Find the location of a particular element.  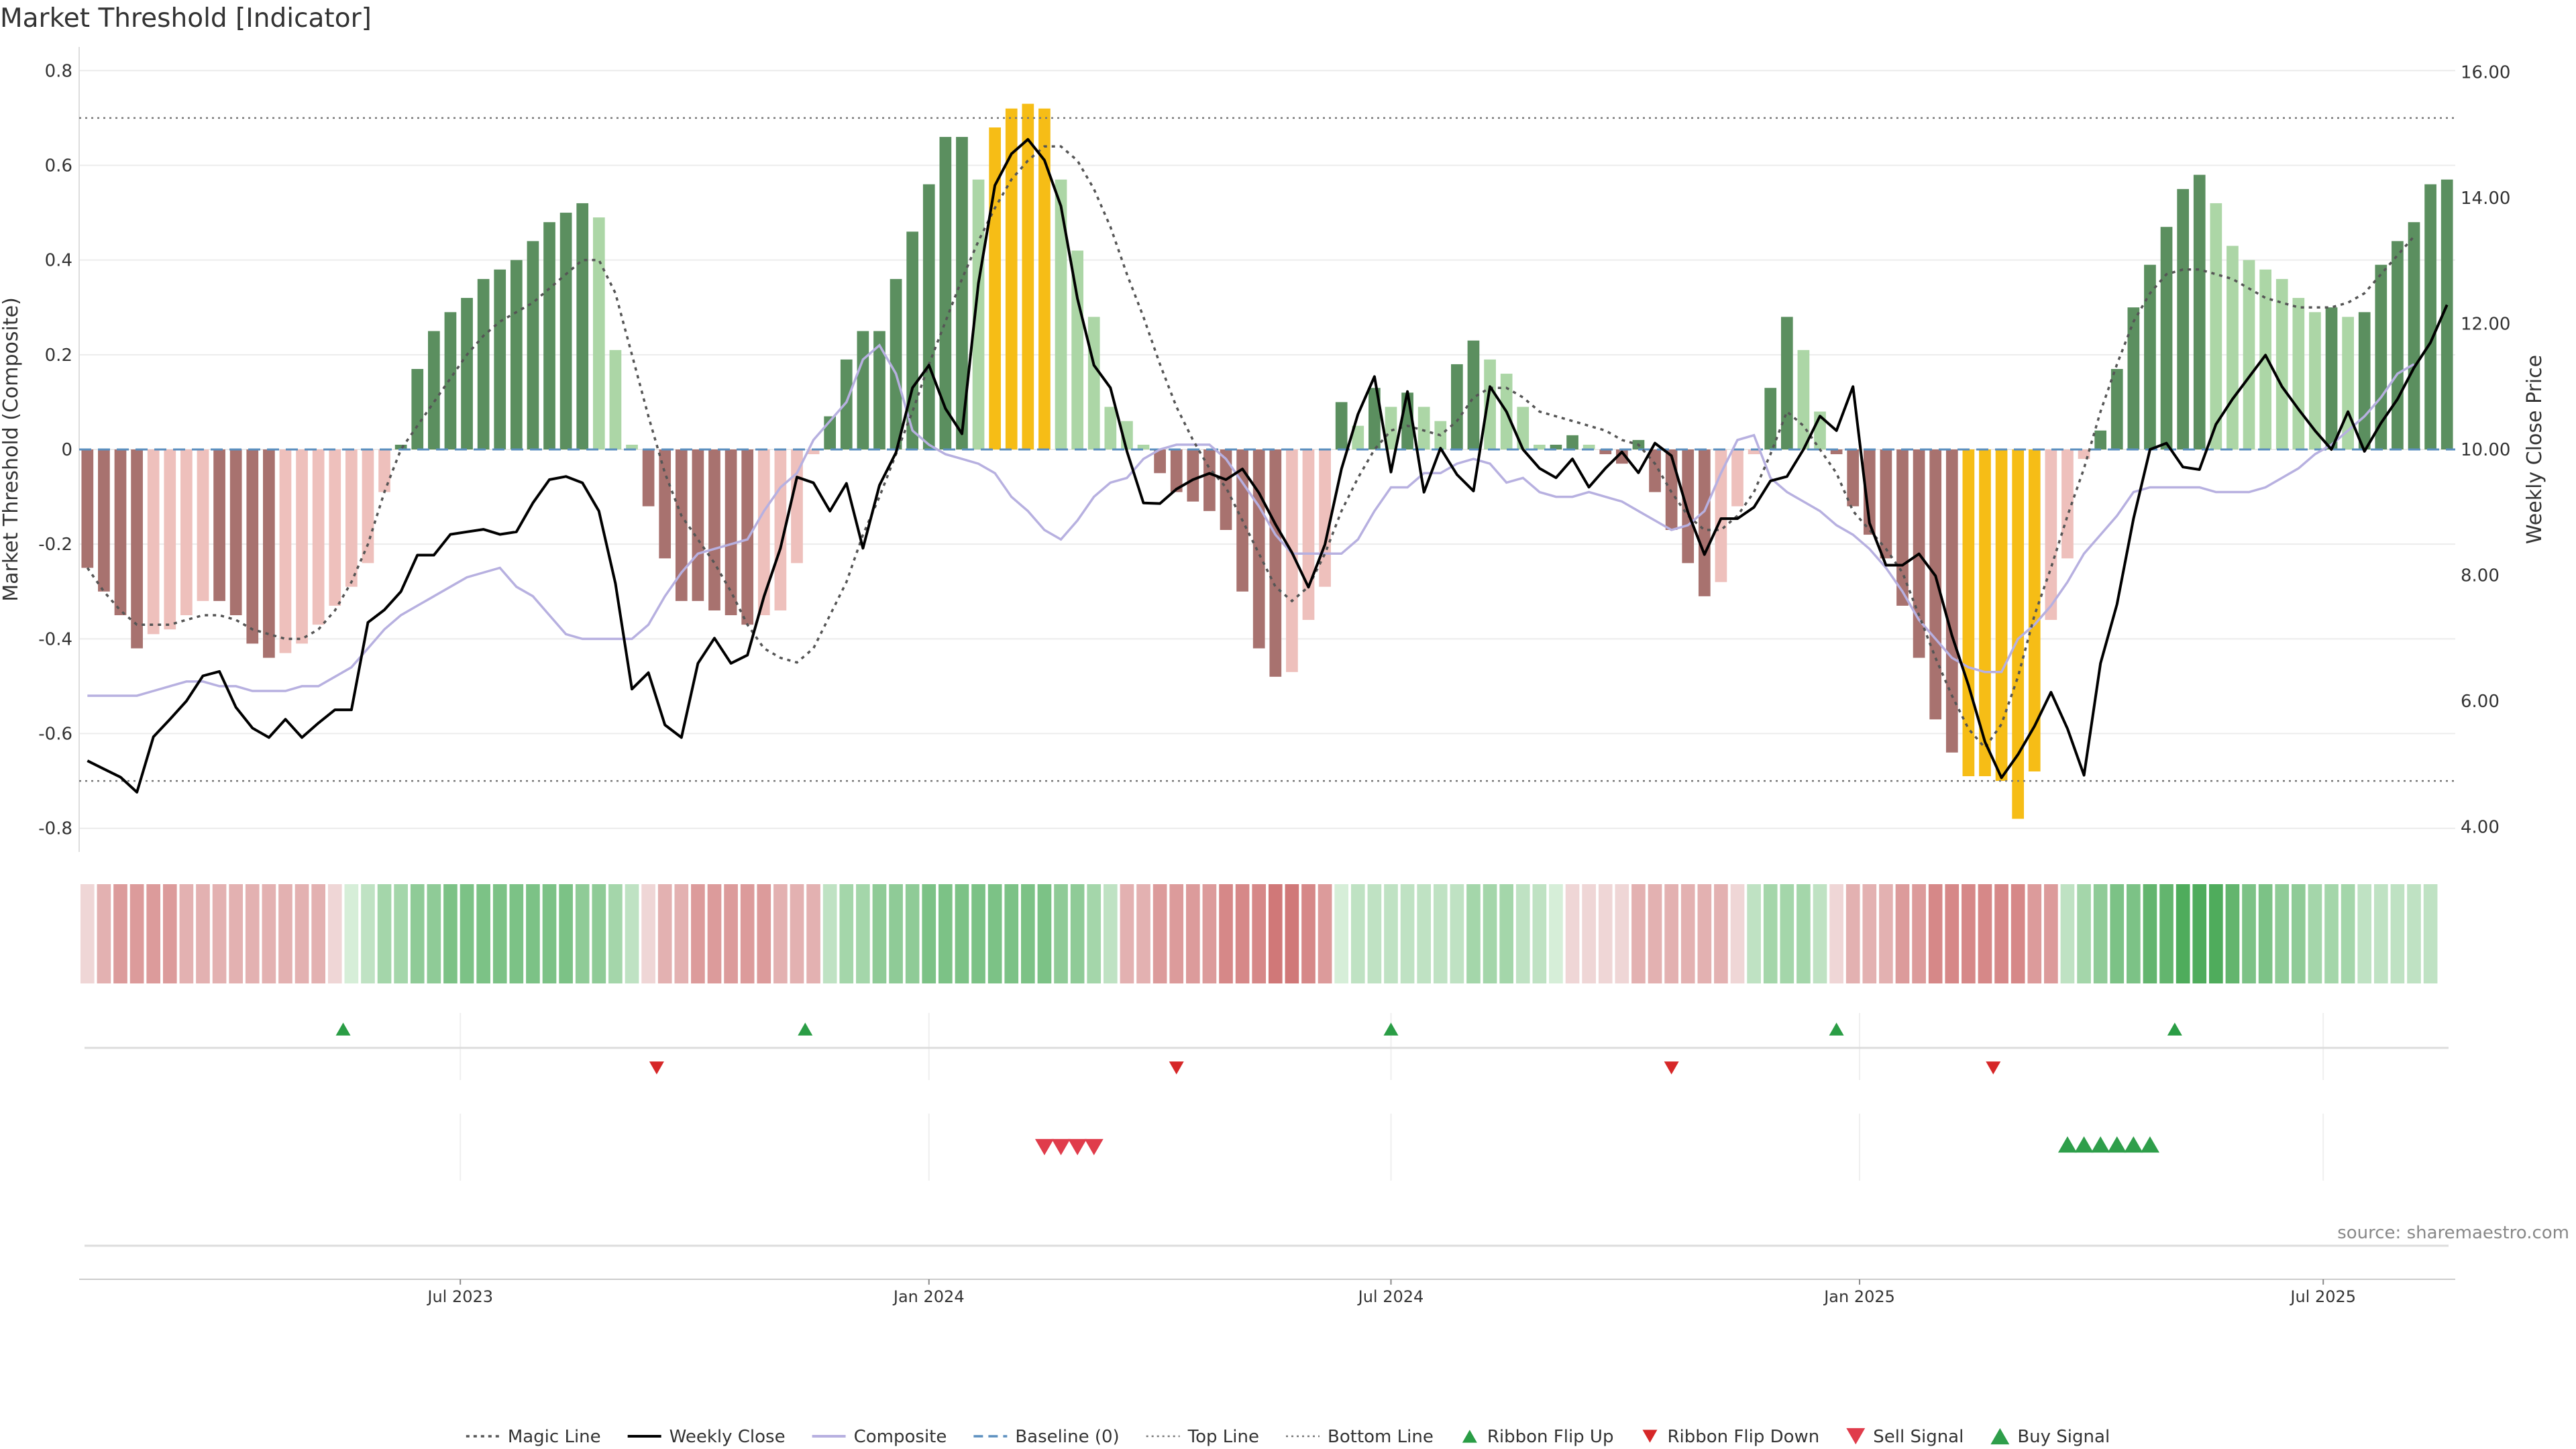

legend-item: Top Line is located at coordinates (1202, 1437).